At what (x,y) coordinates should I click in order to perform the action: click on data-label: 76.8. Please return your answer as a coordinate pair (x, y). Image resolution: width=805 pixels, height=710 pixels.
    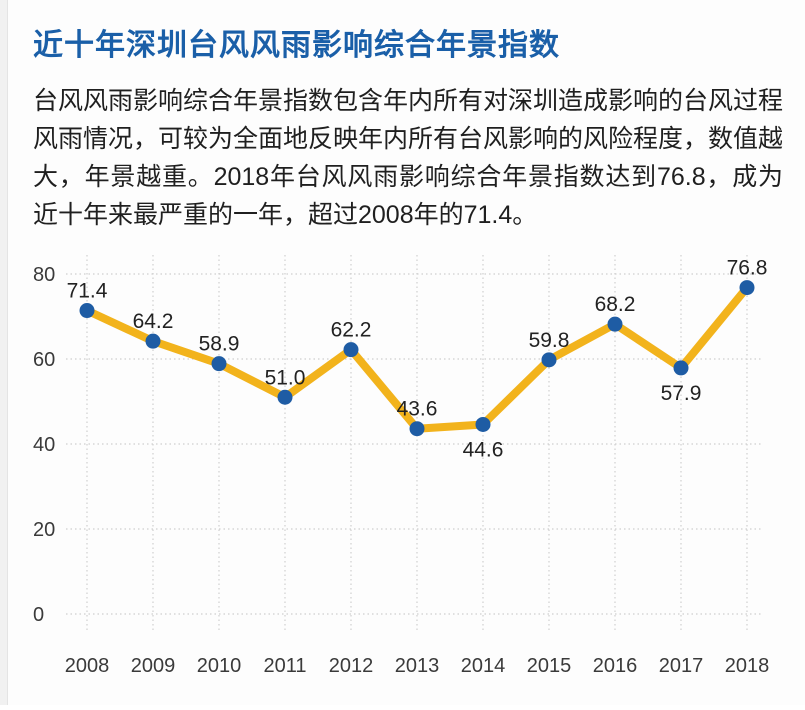
    Looking at the image, I should click on (747, 268).